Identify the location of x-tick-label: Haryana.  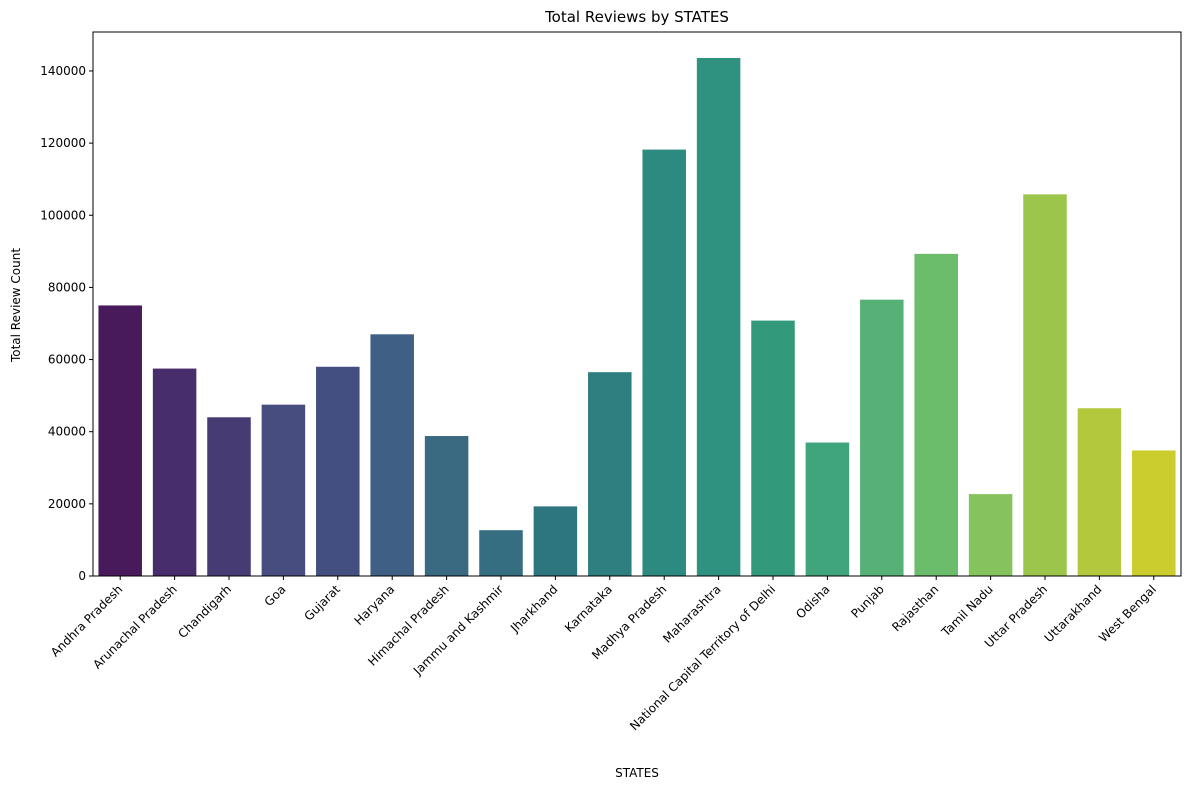
(375, 605).